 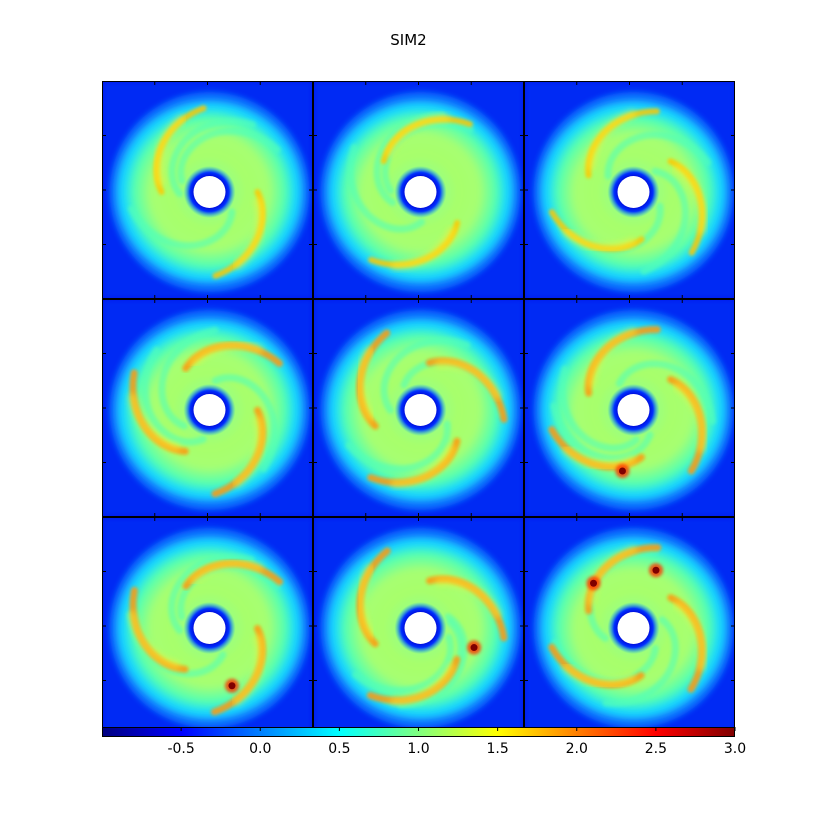 I want to click on chart-title: SIM2, so click(x=408, y=40).